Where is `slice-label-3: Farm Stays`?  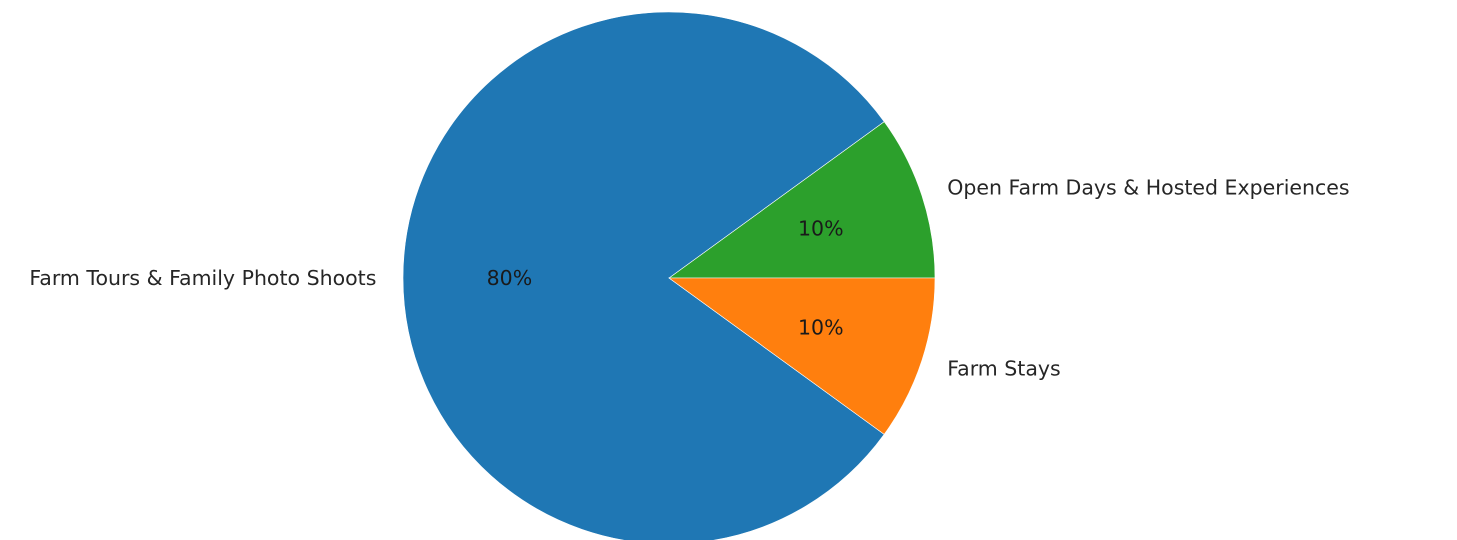 slice-label-3: Farm Stays is located at coordinates (1003, 368).